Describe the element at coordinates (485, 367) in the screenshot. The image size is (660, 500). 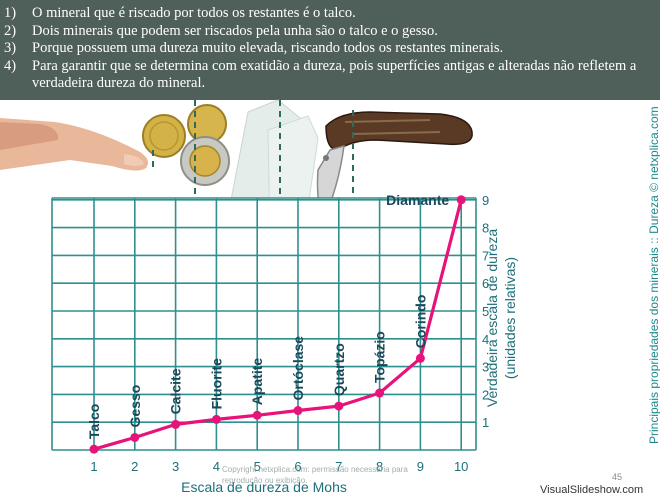
I see `y-tick-label: 3` at that location.